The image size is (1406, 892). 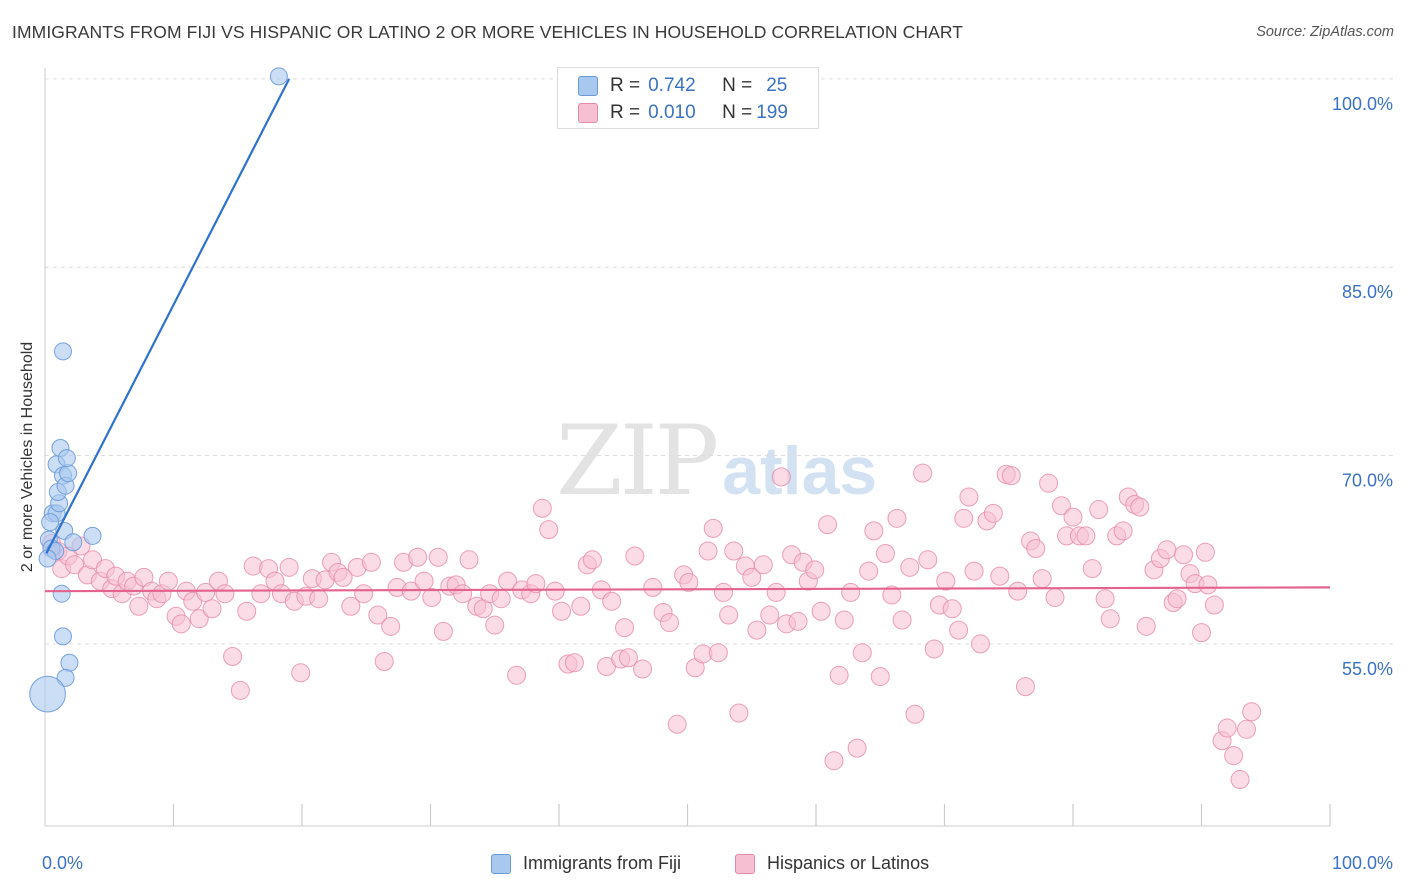 I want to click on y-tick-label: 100.0%, so click(x=1362, y=104).